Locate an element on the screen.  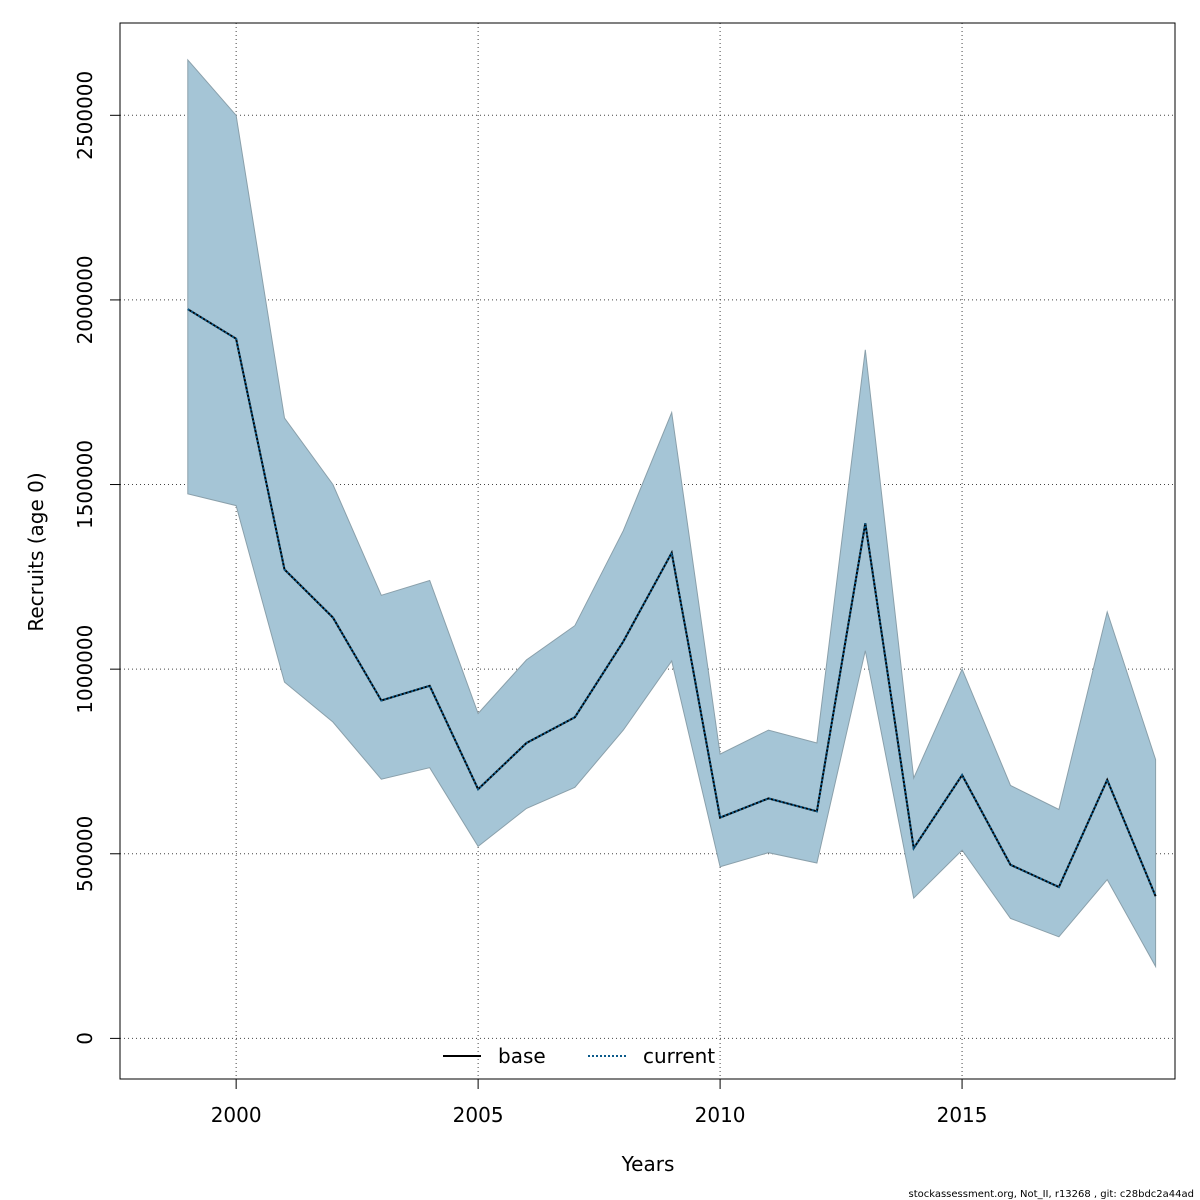
legend: base current is located at coordinates (579, 1056).